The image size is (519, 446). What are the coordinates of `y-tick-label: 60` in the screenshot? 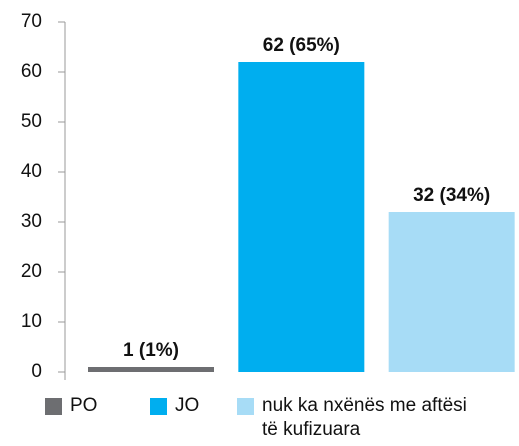 It's located at (31, 71).